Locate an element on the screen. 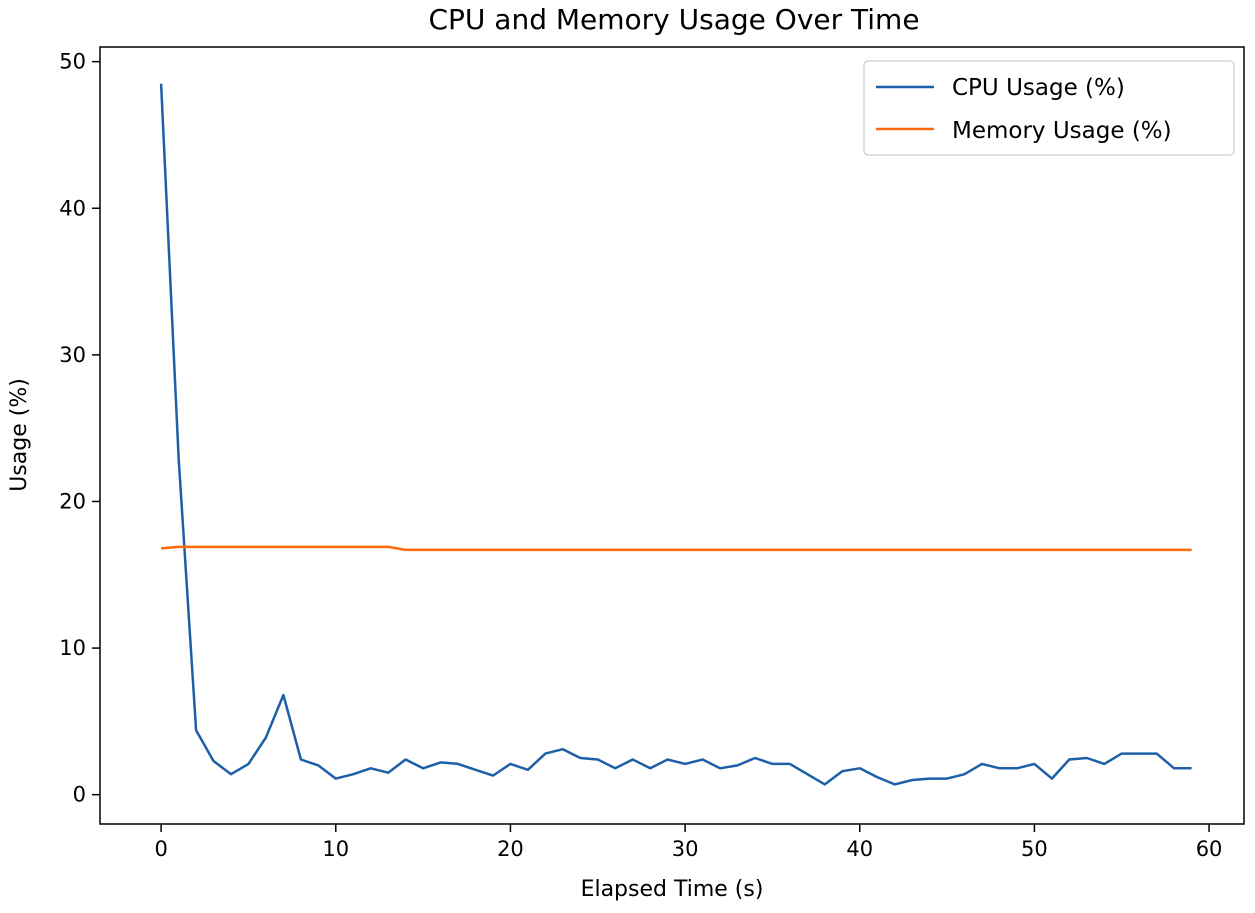 Image resolution: width=1255 pixels, height=913 pixels. y-tick-label: 20 is located at coordinates (72, 501).